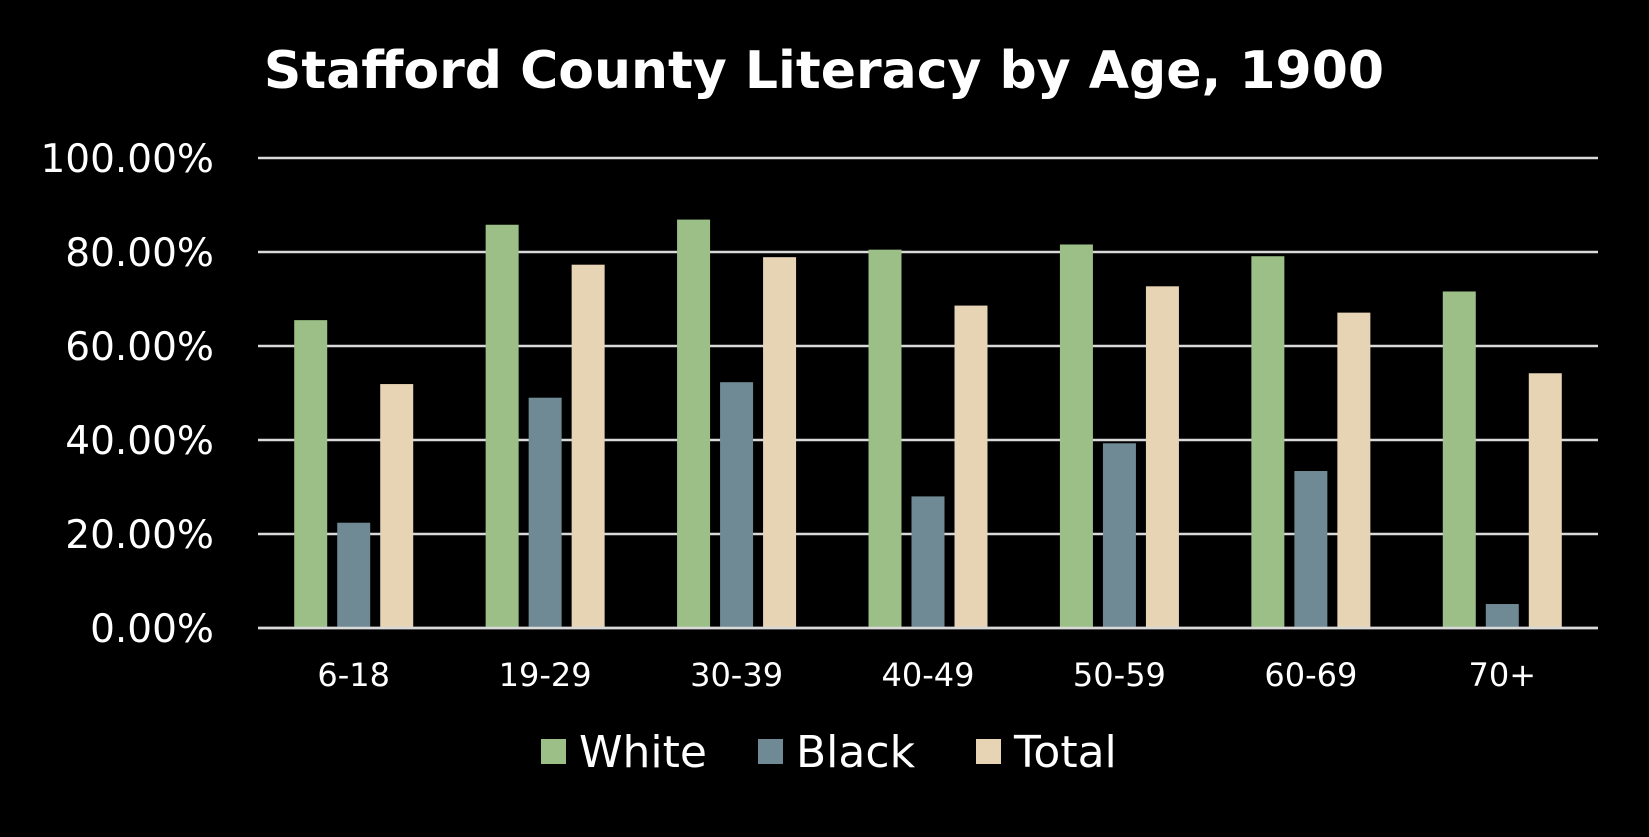 This screenshot has width=1649, height=837. What do you see at coordinates (152, 629) in the screenshot?
I see `y-tick-label: 0.00%` at bounding box center [152, 629].